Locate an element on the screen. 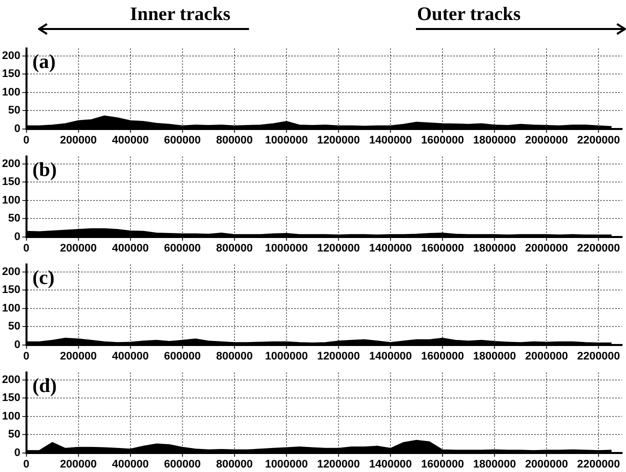  chart-title: (a) is located at coordinates (44, 61).